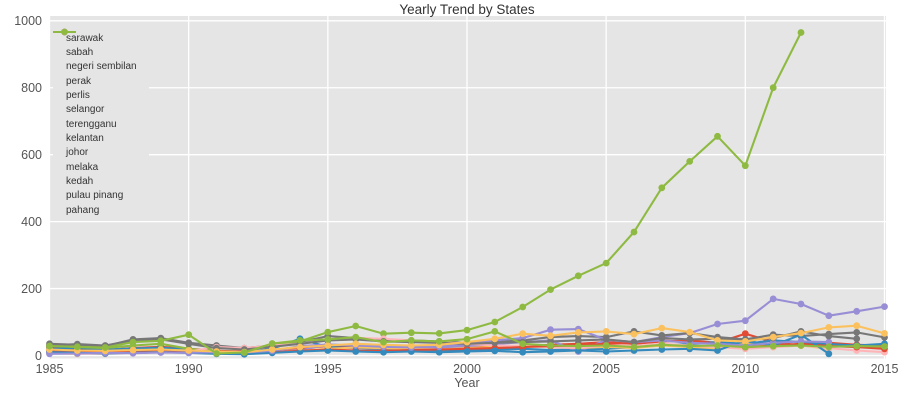  Describe the element at coordinates (28, 20) in the screenshot. I see `y-tick-label: 1000` at that location.